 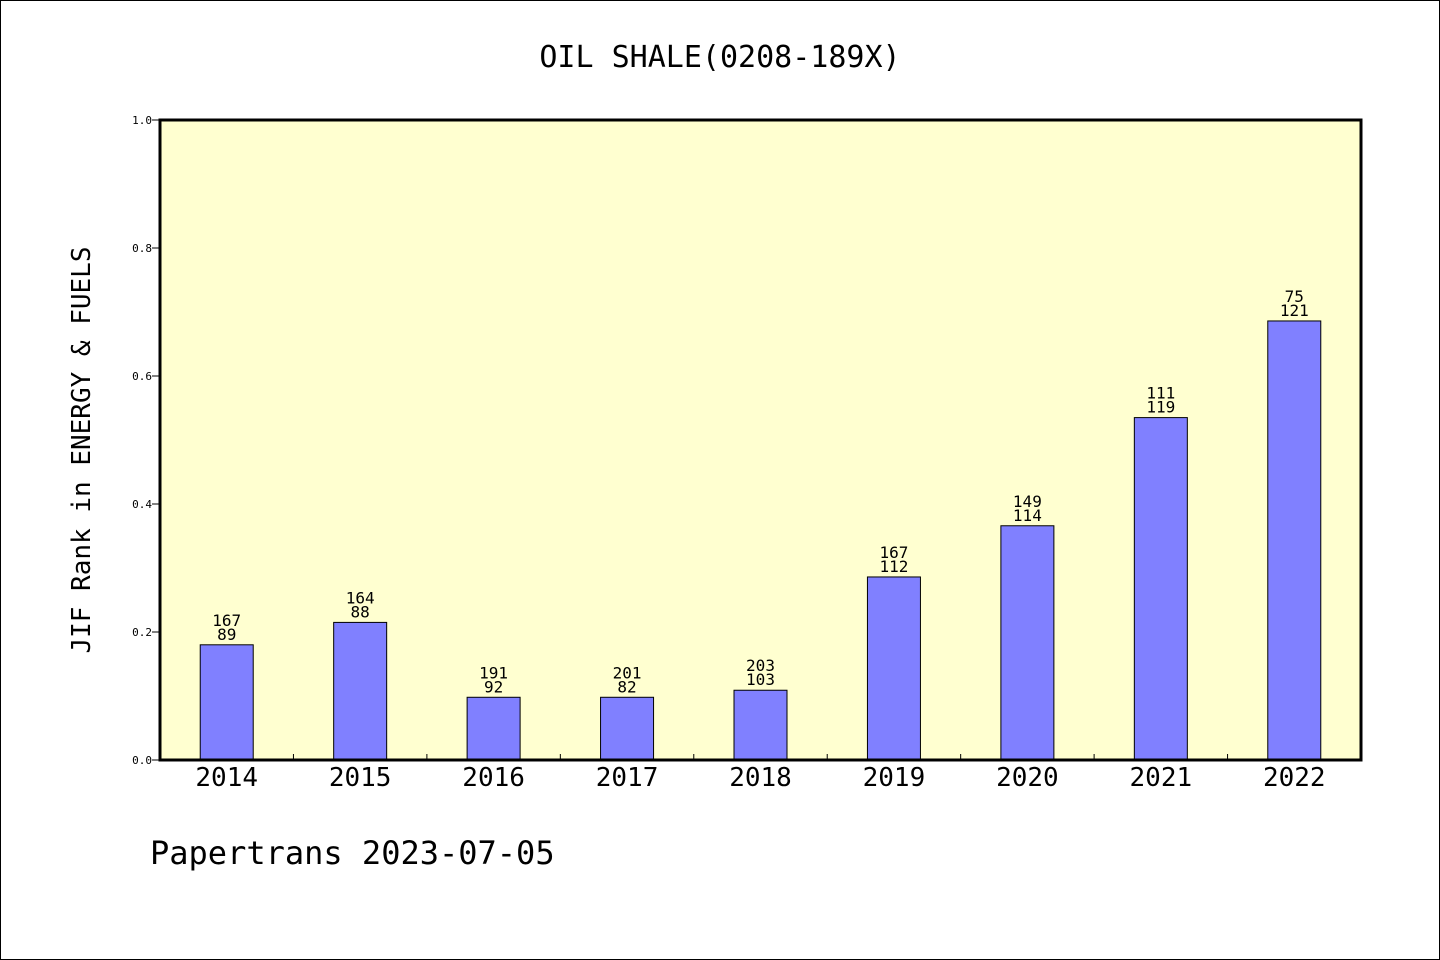 What do you see at coordinates (627, 778) in the screenshot?
I see `x-tick-label: 2017` at bounding box center [627, 778].